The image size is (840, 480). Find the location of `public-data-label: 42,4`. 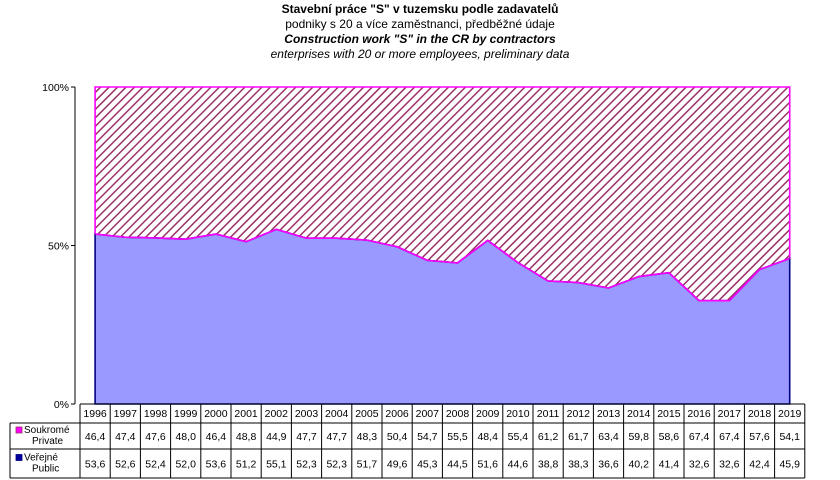

public-data-label: 42,4 is located at coordinates (759, 465).